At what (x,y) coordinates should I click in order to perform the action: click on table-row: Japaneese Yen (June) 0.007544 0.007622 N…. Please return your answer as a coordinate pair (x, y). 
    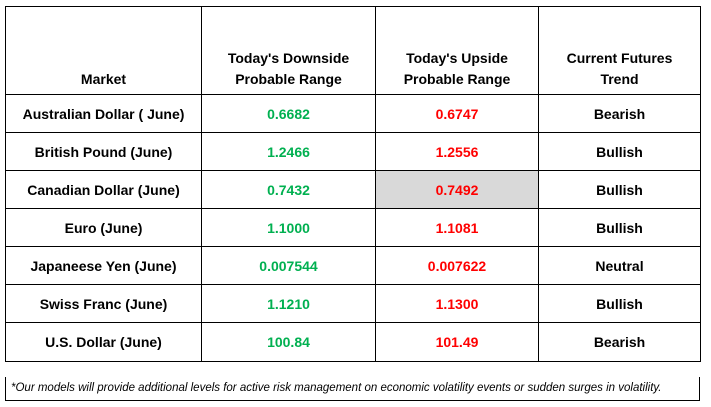
    Looking at the image, I should click on (353, 265).